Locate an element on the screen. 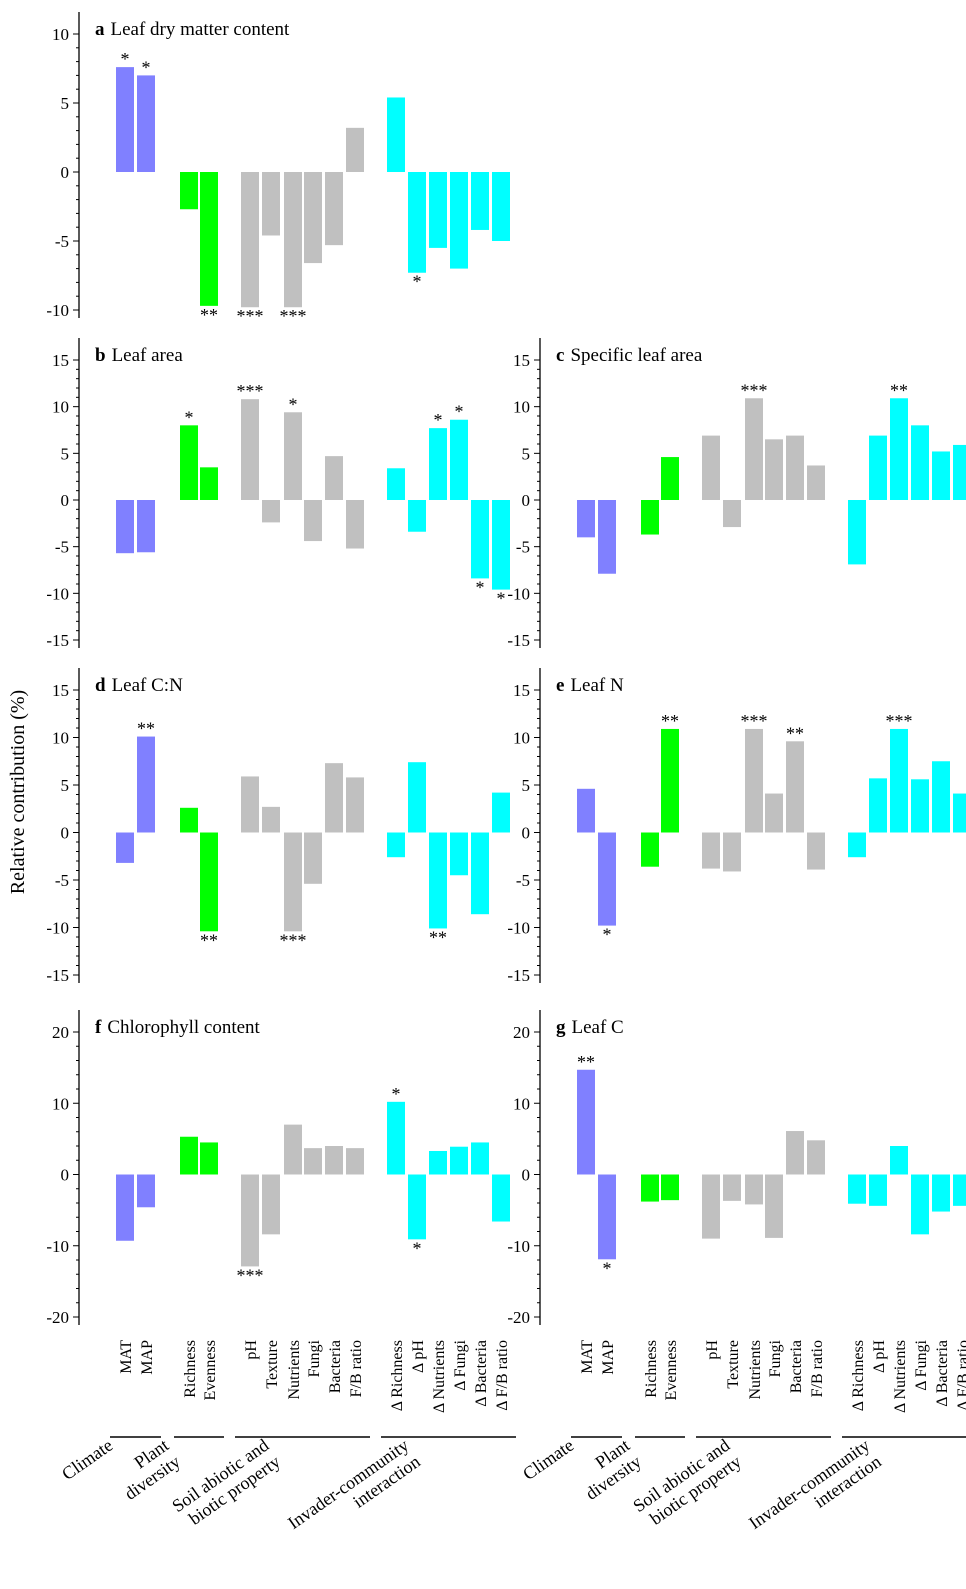 This screenshot has height=1589, width=966. category-label: Δ Bacteria is located at coordinates (942, 1373).